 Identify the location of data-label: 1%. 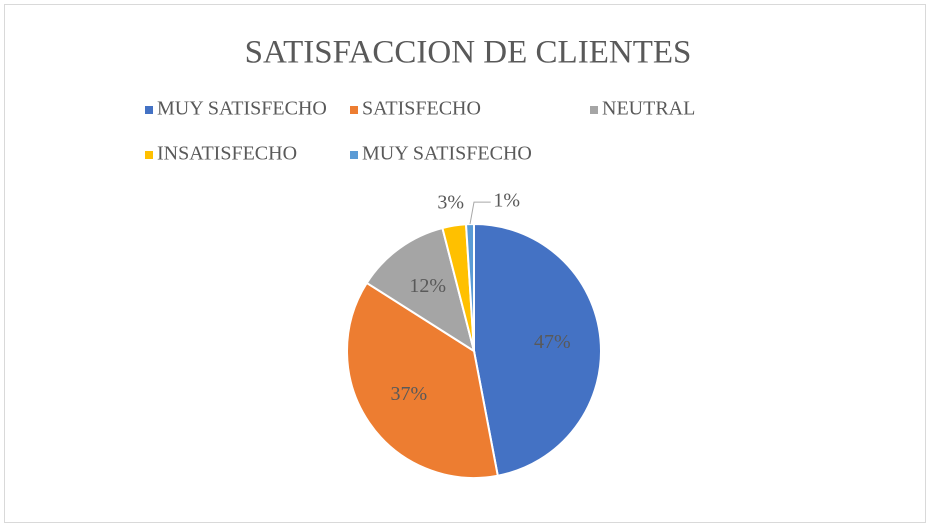
(506, 201).